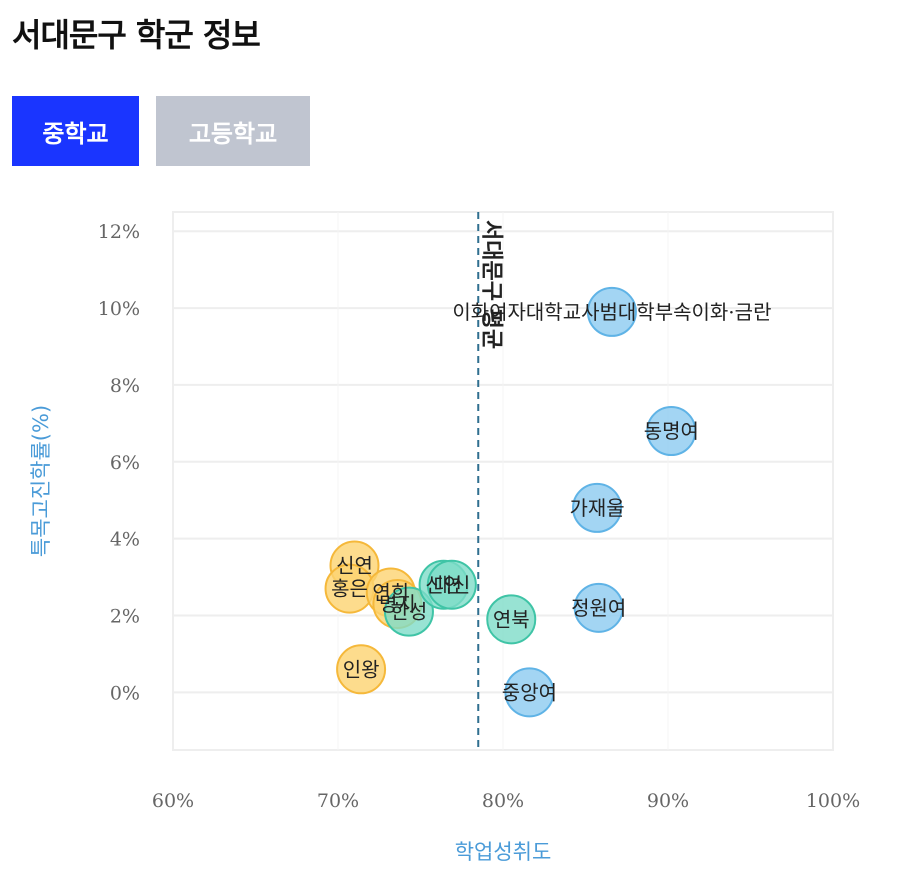 The image size is (903, 884). Describe the element at coordinates (233, 131) in the screenshot. I see `tab-high-school: 고등학교` at that location.